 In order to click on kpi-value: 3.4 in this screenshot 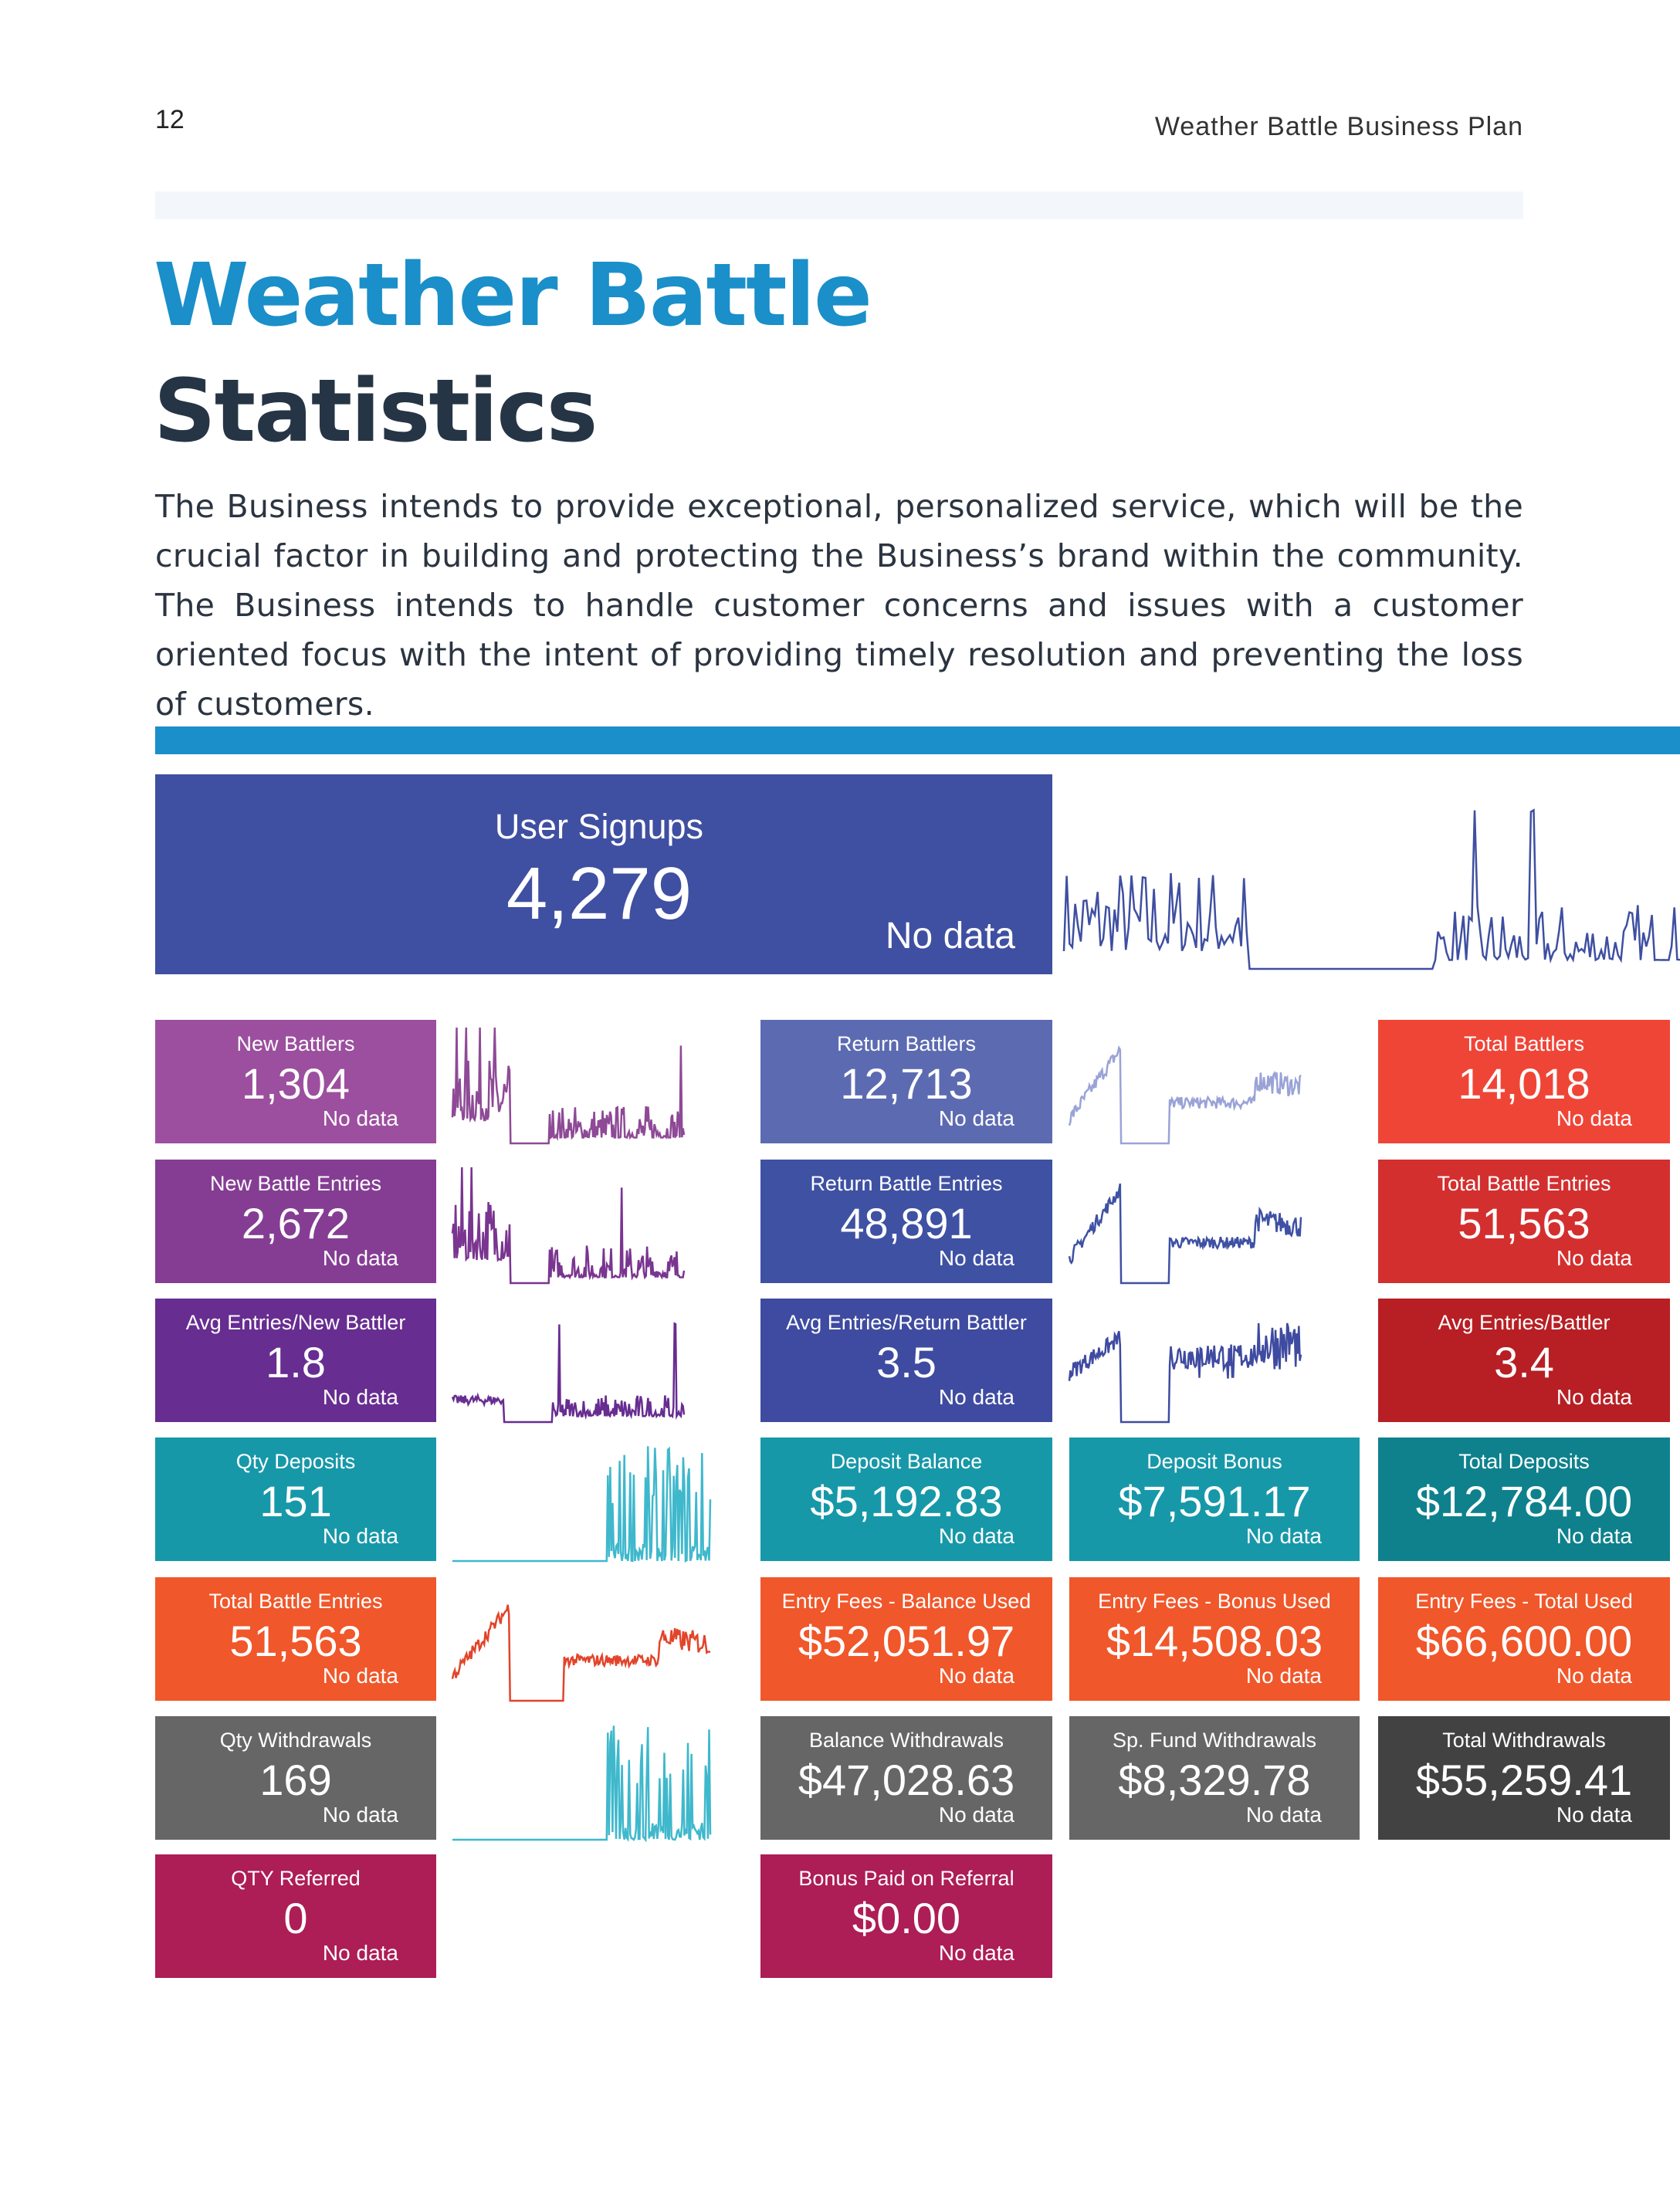, I will do `click(1524, 1363)`.